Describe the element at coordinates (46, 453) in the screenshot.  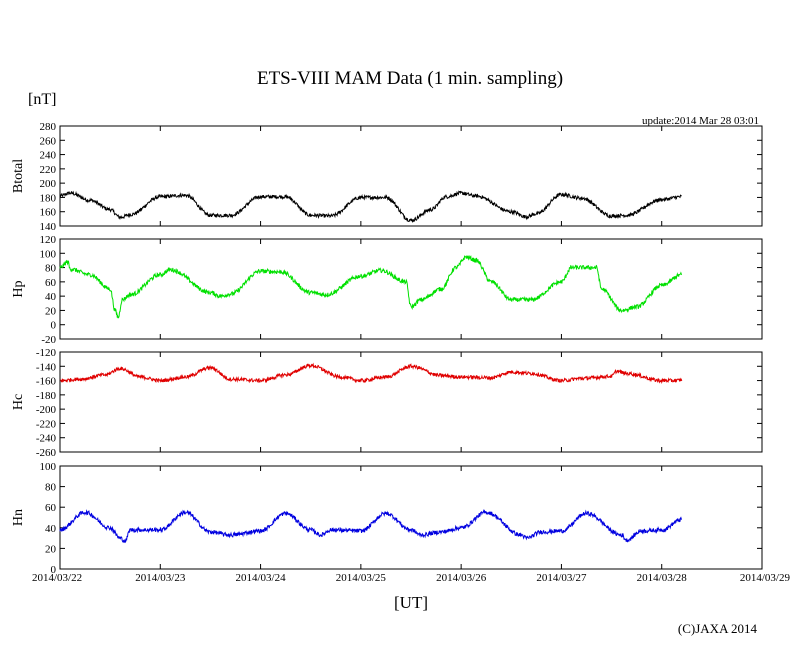
I see `y-tick-label: -260` at that location.